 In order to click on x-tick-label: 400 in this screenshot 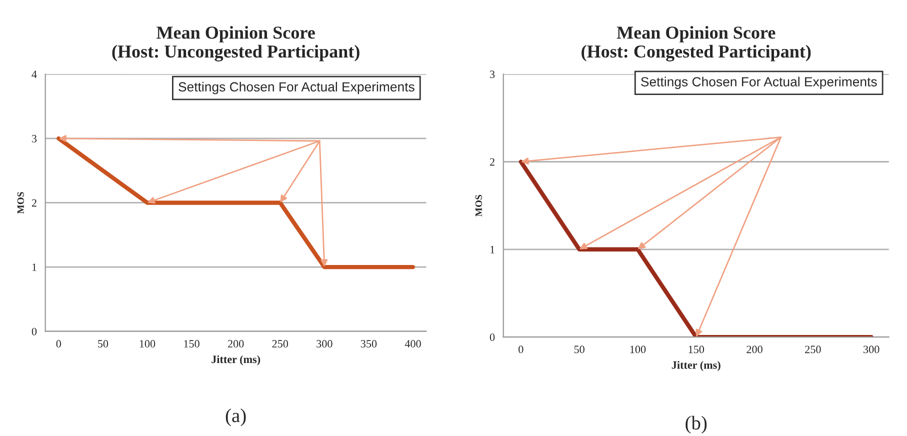, I will do `click(412, 344)`.